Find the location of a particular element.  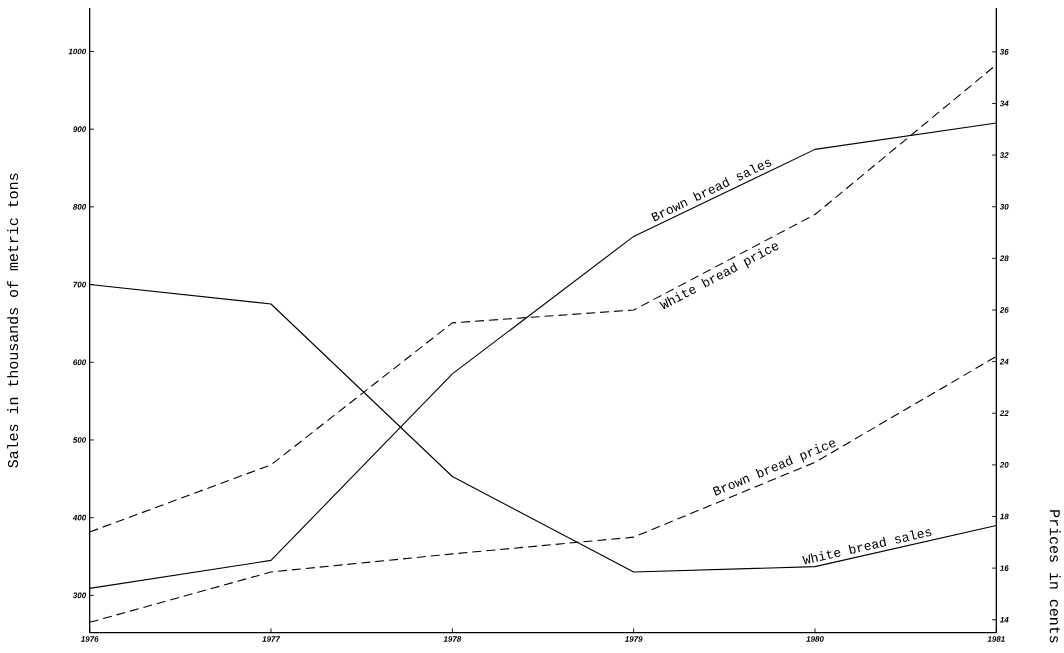

text: White bread sales is located at coordinates (867, 547).